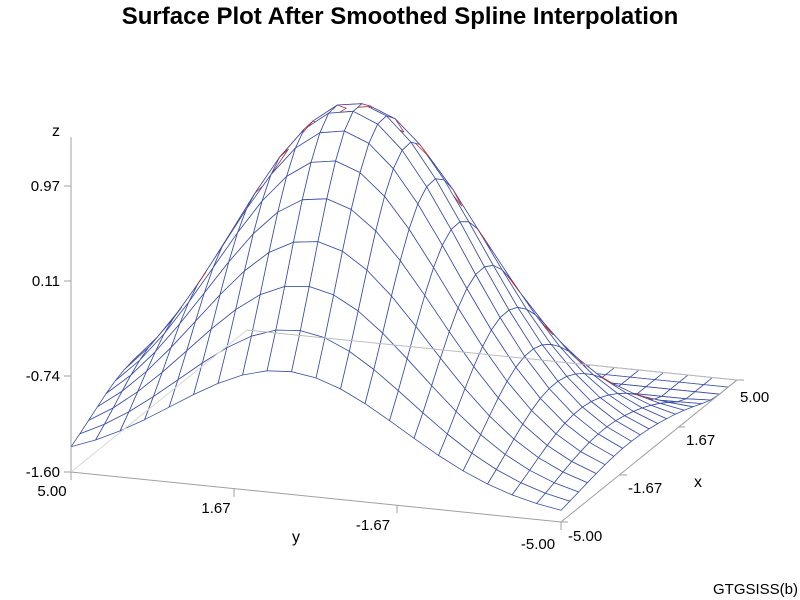 This screenshot has width=800, height=600. I want to click on x-axis-line, so click(649, 451).